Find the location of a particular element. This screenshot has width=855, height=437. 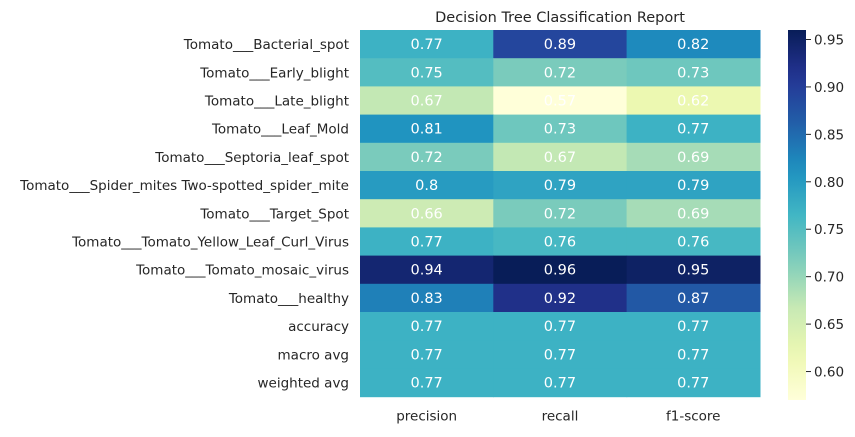

cell-value-label: 0.57 is located at coordinates (560, 102).